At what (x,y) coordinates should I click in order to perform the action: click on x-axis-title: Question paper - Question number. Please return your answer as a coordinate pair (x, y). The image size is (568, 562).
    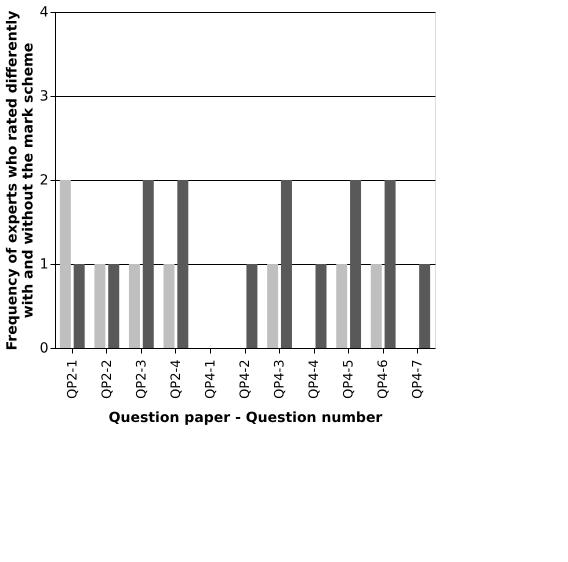
    Looking at the image, I should click on (245, 418).